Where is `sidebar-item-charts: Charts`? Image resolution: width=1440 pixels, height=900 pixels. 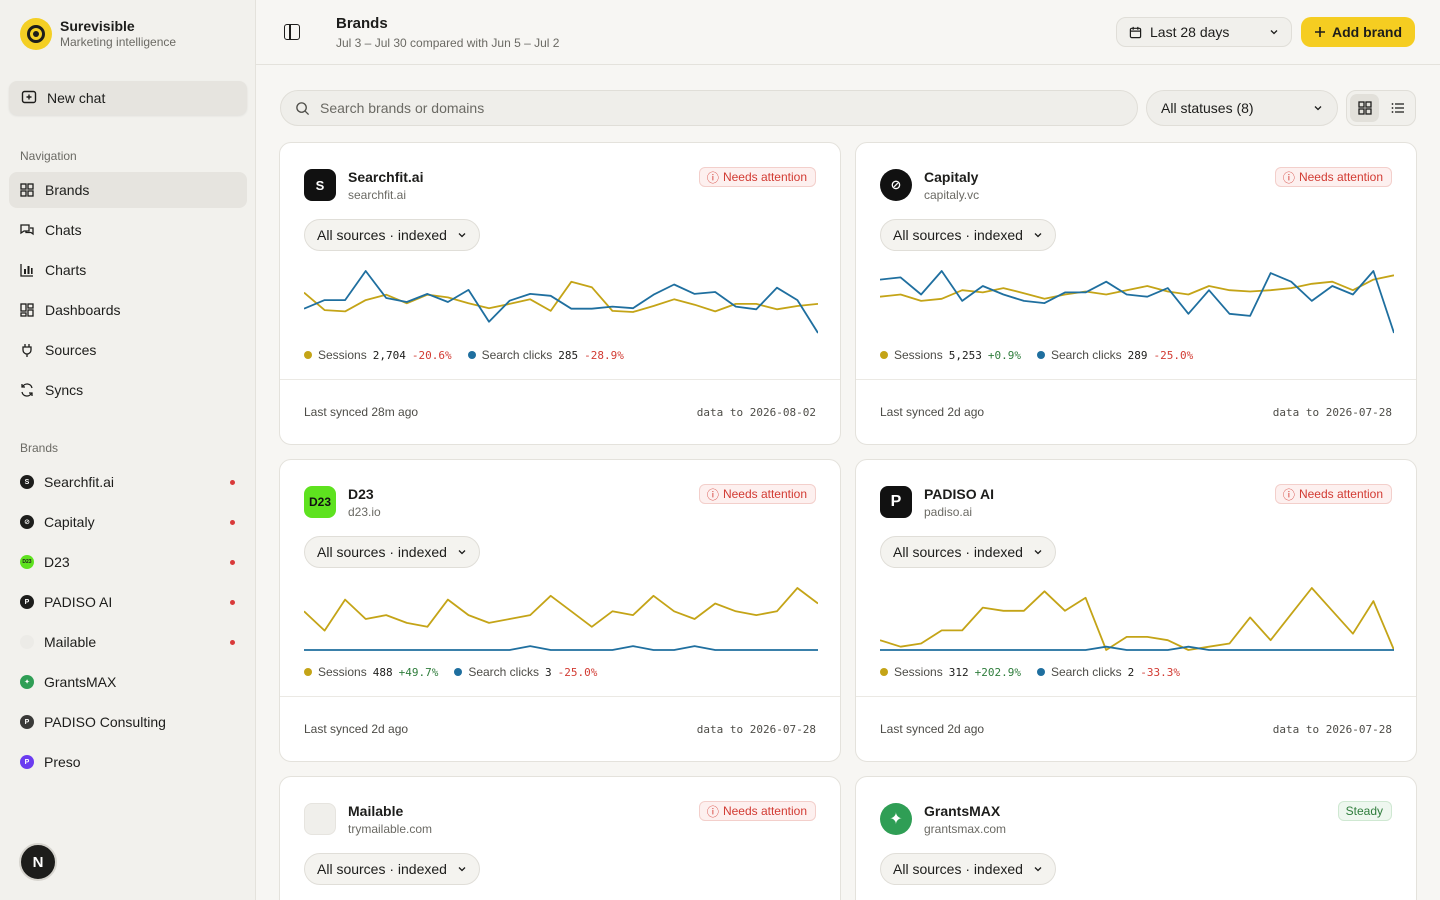 sidebar-item-charts: Charts is located at coordinates (128, 270).